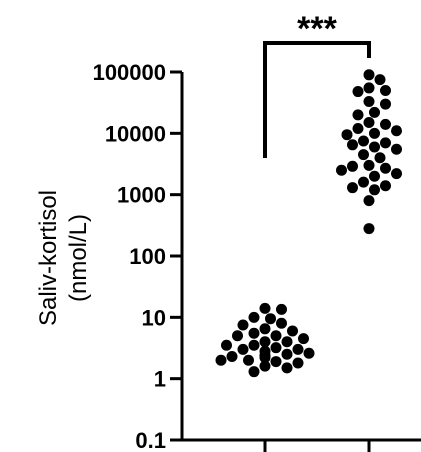 The image size is (421, 452). I want to click on x-axis, so click(300, 445).